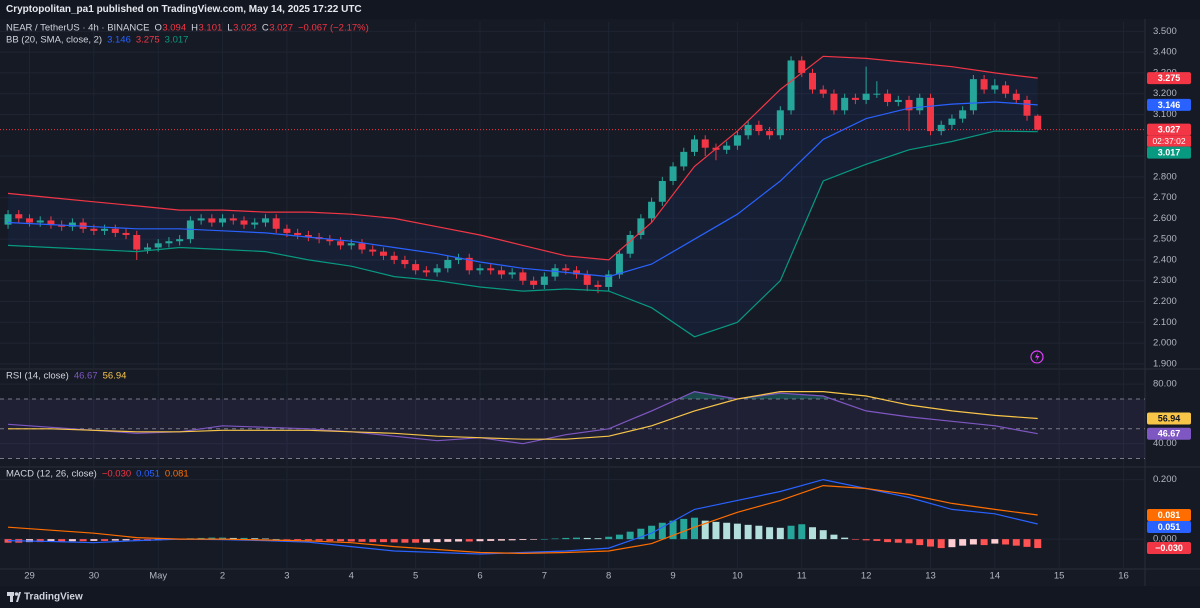 The width and height of the screenshot is (1200, 608). Describe the element at coordinates (802, 576) in the screenshot. I see `x-tick-label: 11` at that location.